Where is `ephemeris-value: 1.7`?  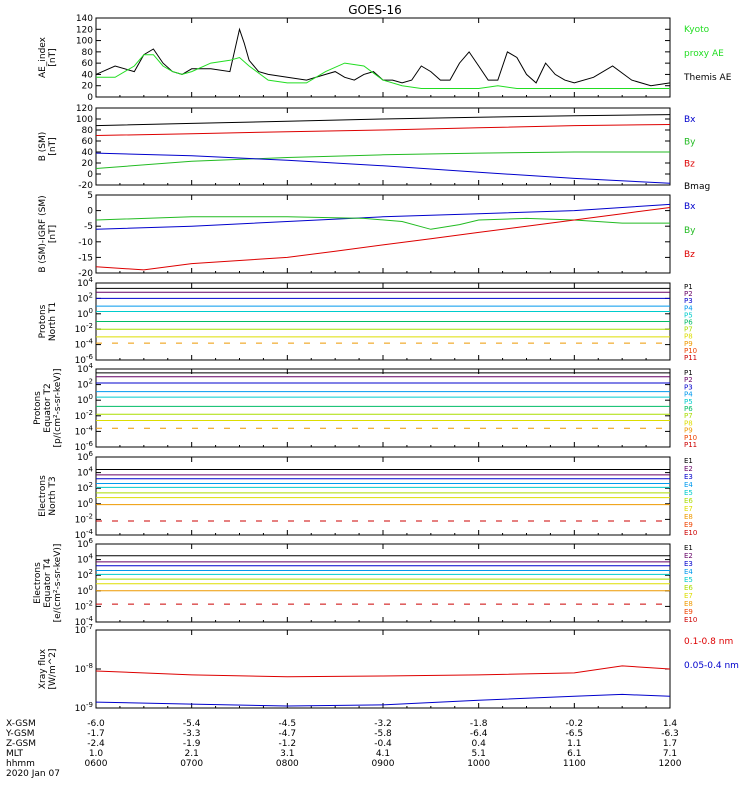 ephemeris-value: 1.7 is located at coordinates (670, 744).